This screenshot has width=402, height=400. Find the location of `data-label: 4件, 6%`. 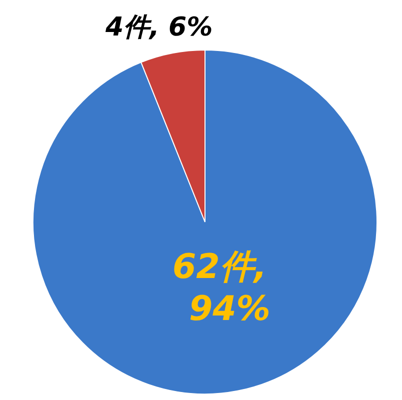

data-label: 4件, 6% is located at coordinates (158, 27).